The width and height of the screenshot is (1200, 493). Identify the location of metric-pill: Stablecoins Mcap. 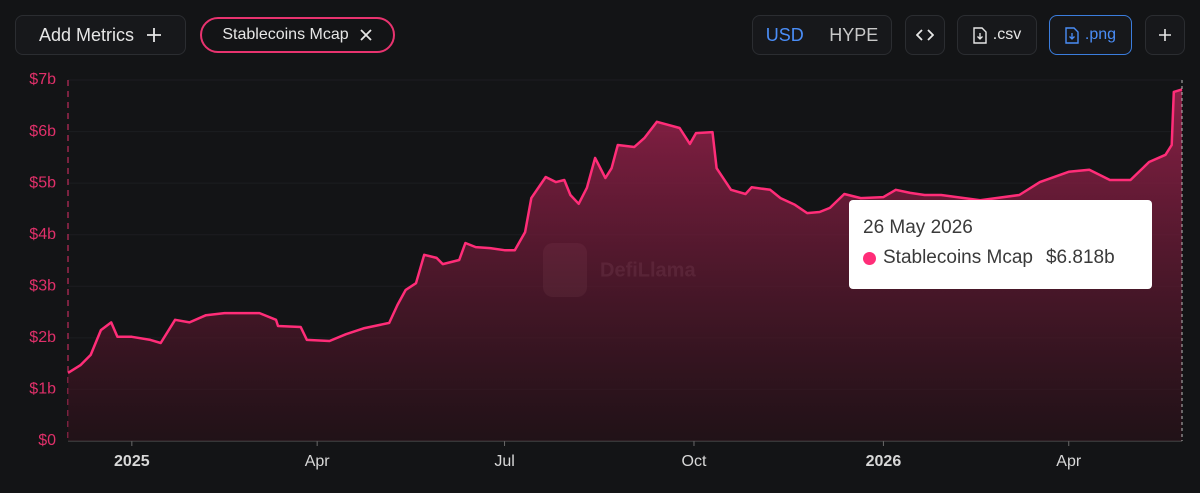
(297, 35).